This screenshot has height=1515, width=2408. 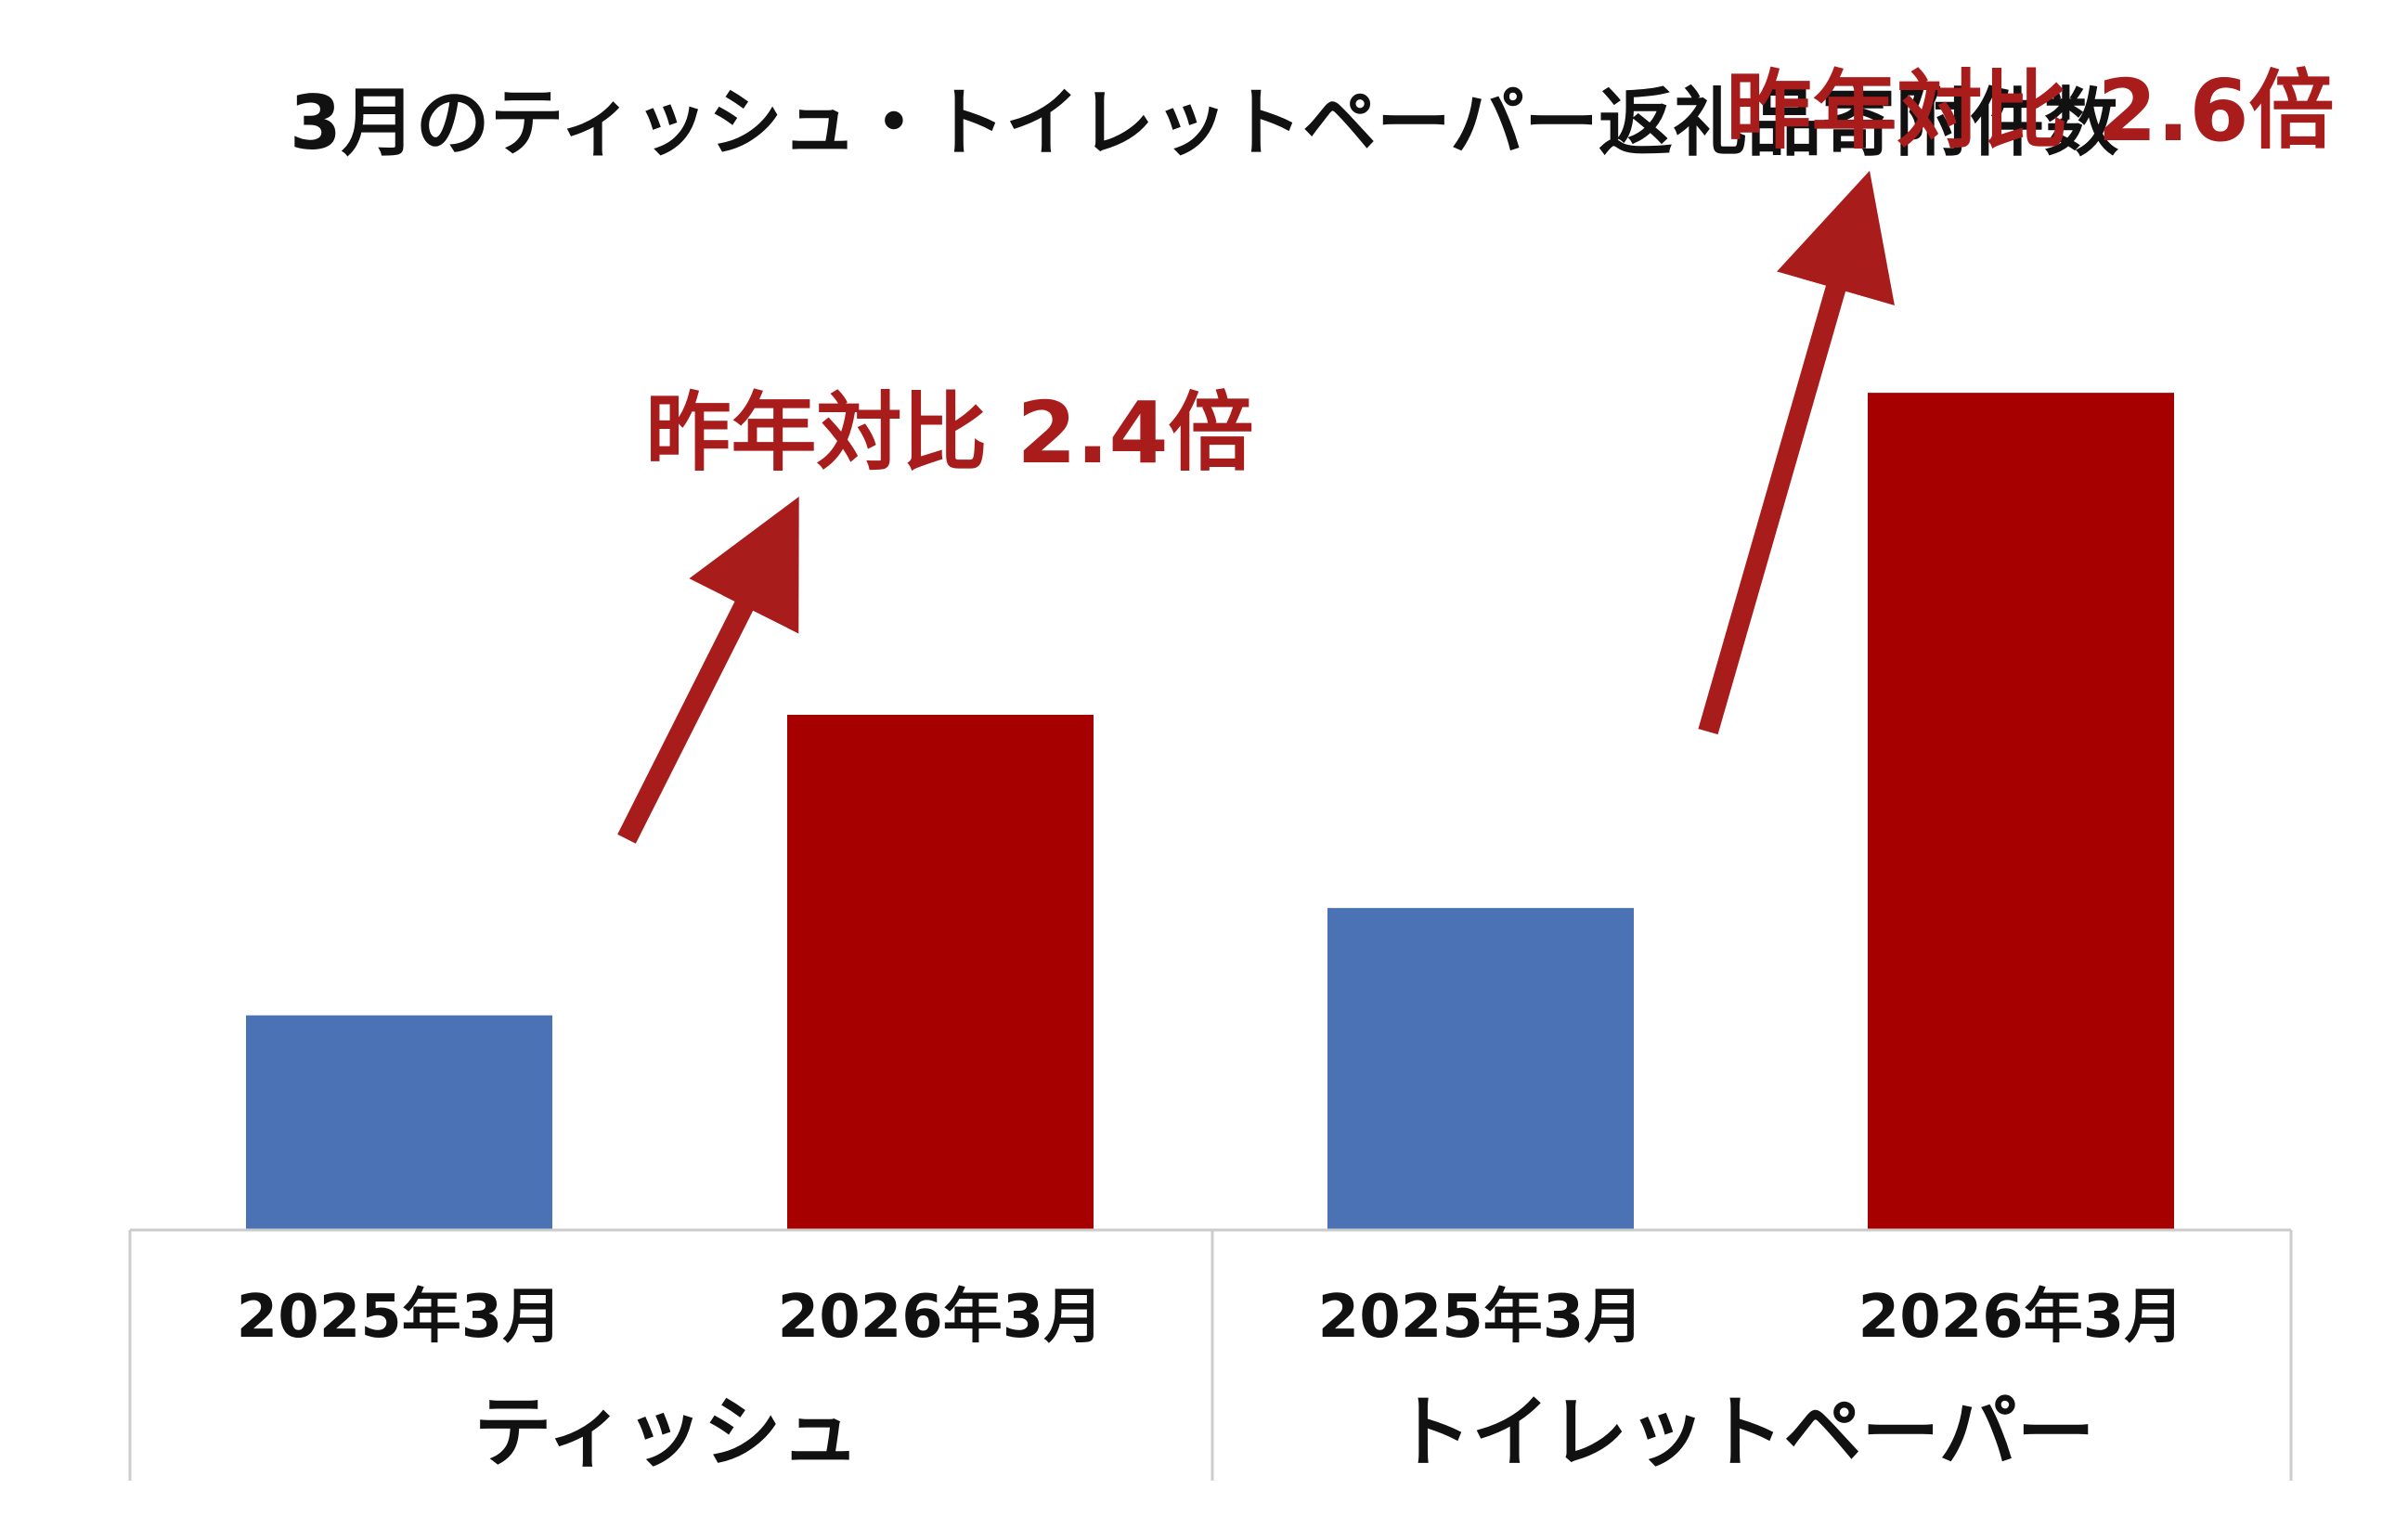 What do you see at coordinates (2030, 111) in the screenshot?
I see `ratio-annotation: 昨年対比 2.6倍` at bounding box center [2030, 111].